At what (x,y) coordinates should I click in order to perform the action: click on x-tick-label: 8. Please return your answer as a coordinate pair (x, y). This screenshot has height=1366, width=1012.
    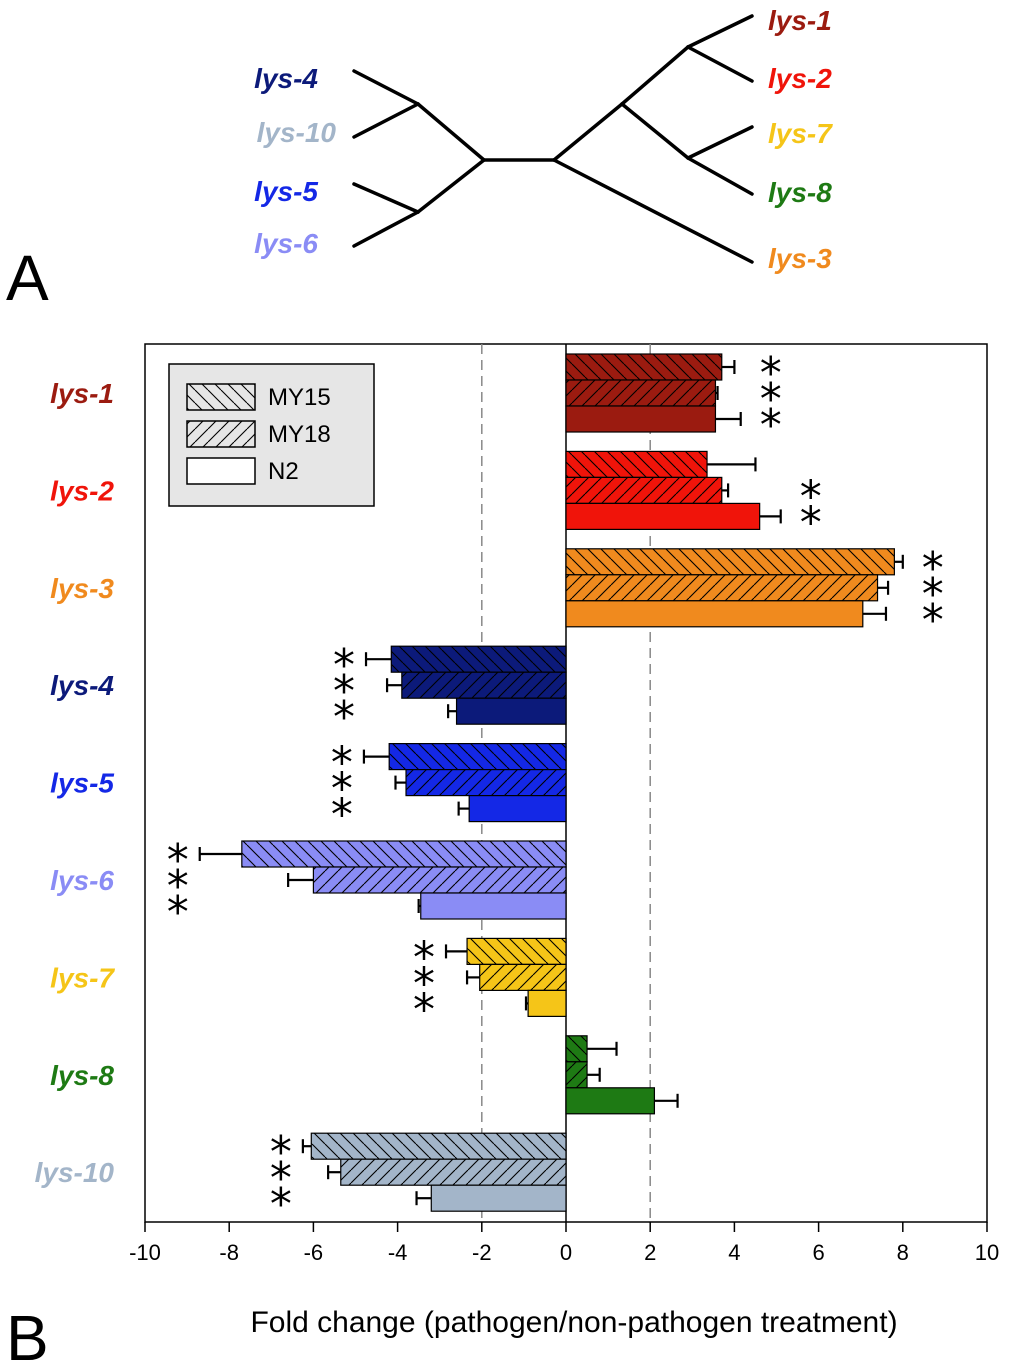
    Looking at the image, I should click on (903, 1252).